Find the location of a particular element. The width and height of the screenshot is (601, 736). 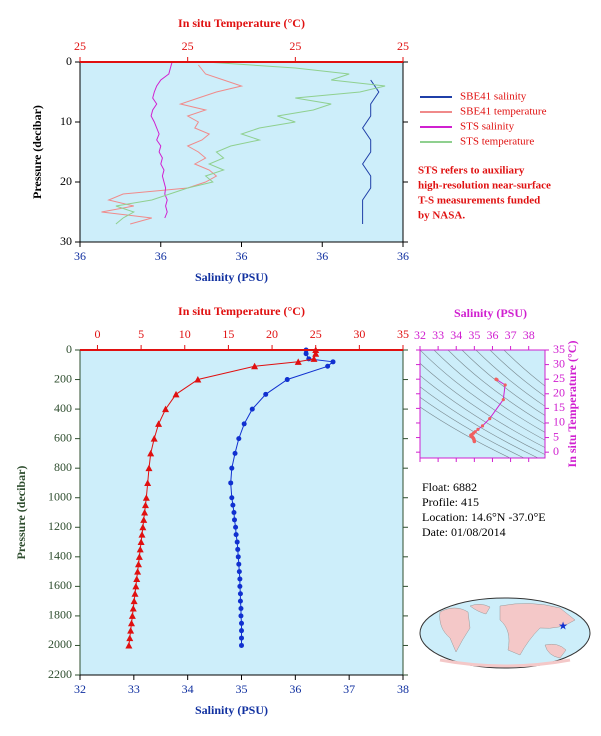

plot-area is located at coordinates (482, 404).